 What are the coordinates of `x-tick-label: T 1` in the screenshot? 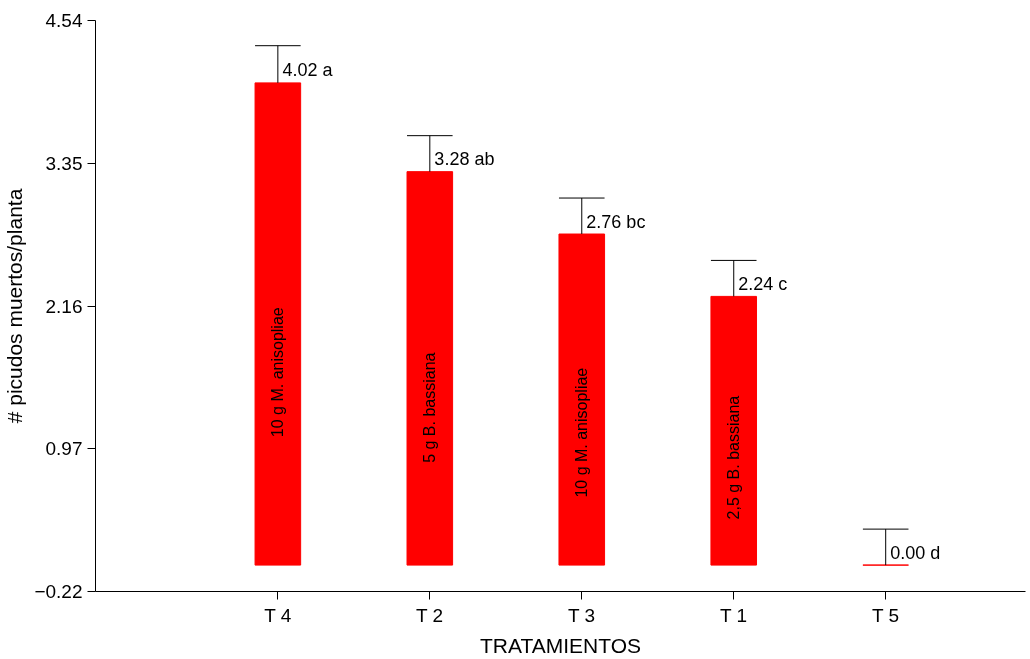 It's located at (734, 615).